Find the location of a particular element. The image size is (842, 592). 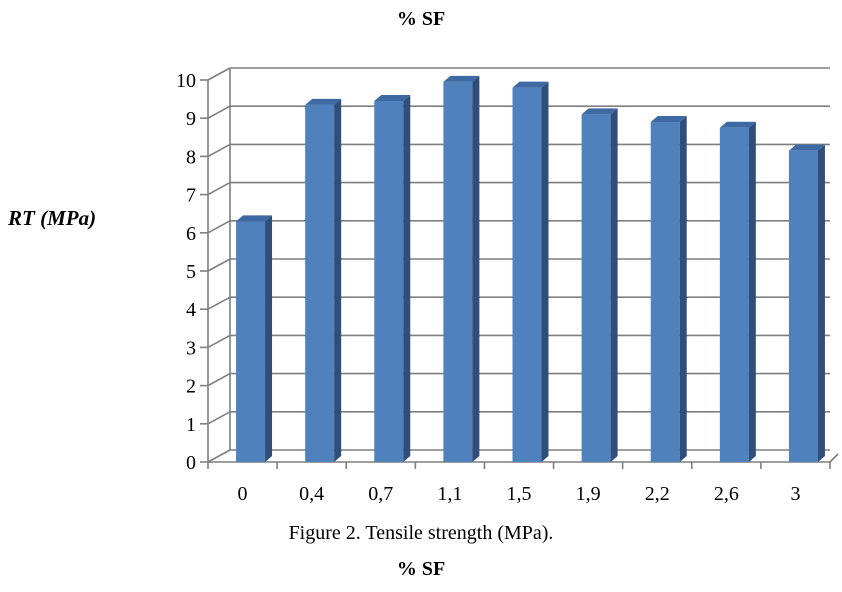

bar-1,5 is located at coordinates (527, 274).